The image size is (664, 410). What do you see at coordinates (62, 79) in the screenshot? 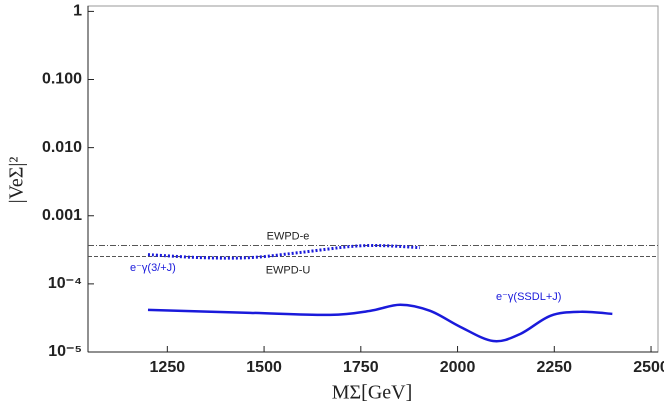
I see `y-tick-label: 0.100` at bounding box center [62, 79].